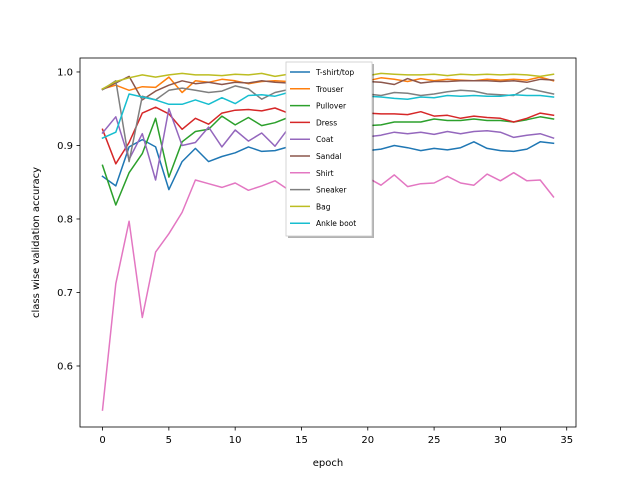 This screenshot has height=480, width=640. What do you see at coordinates (329, 89) in the screenshot?
I see `legend-label: Trouser` at bounding box center [329, 89].